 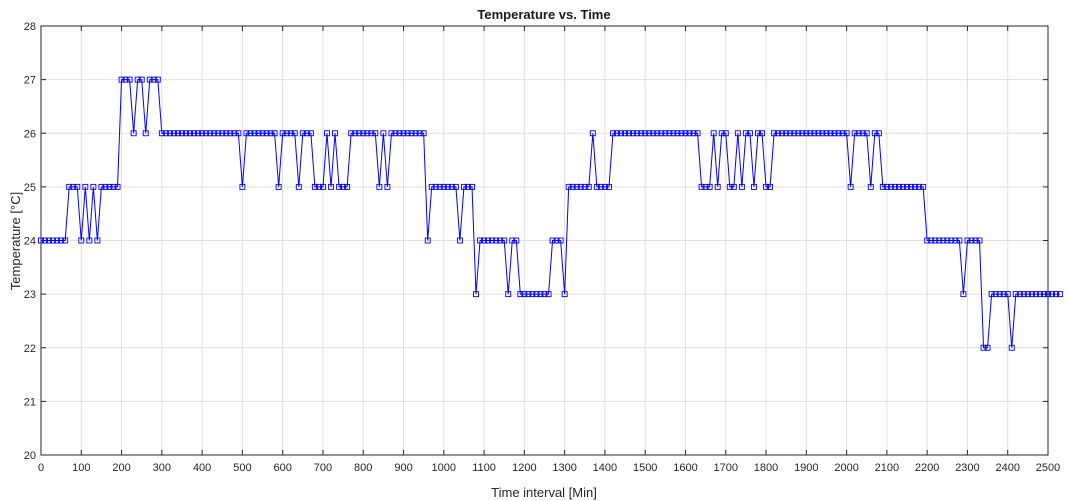 I want to click on y-tick-label: 21, so click(x=30, y=402).